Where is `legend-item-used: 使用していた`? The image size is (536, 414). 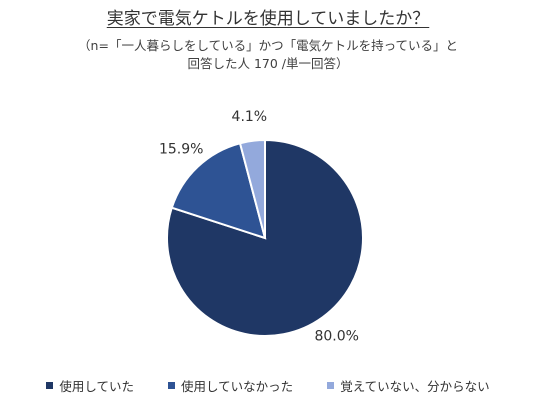
legend-item-used: 使用していた is located at coordinates (90, 385).